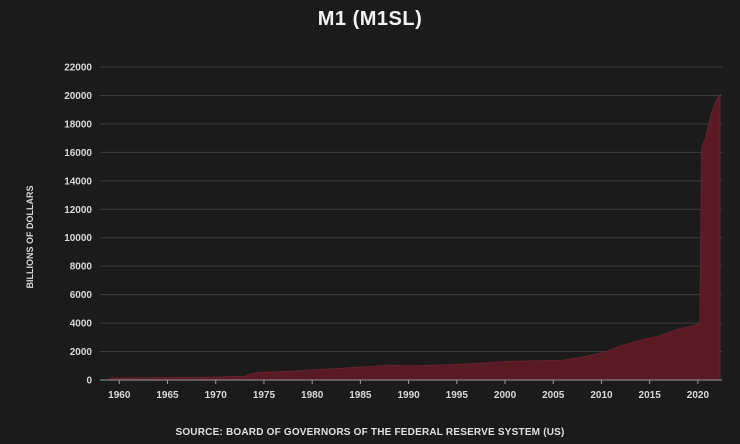  Describe the element at coordinates (78, 181) in the screenshot. I see `y-tick-label-14000: 14000` at that location.